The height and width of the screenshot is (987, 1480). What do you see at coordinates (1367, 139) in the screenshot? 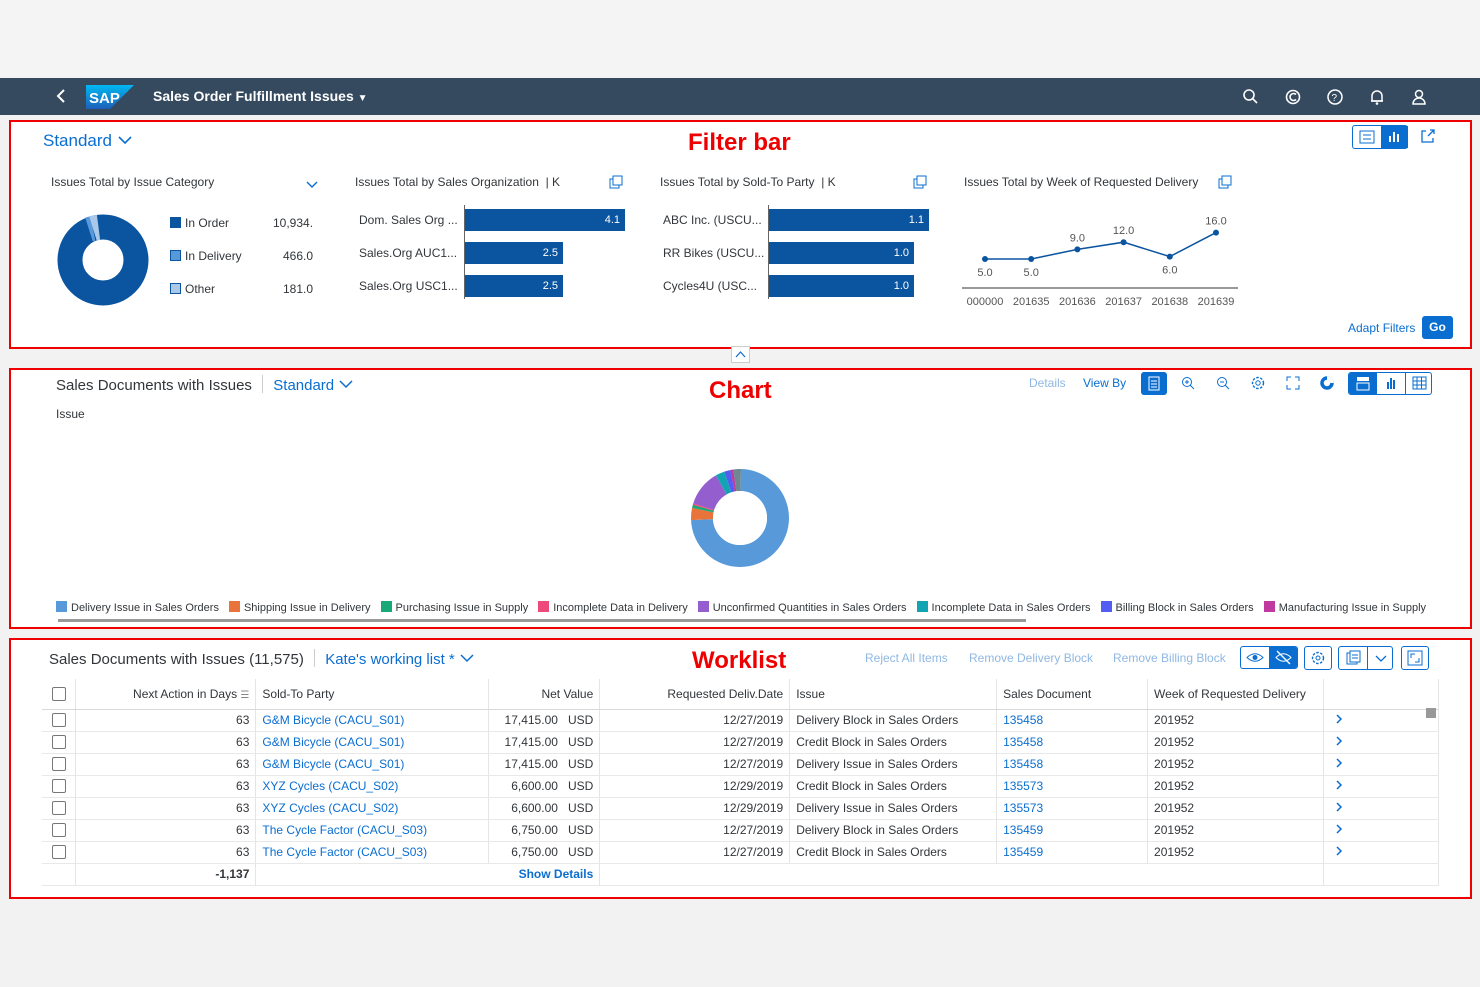
I see `list-icon` at bounding box center [1367, 139].